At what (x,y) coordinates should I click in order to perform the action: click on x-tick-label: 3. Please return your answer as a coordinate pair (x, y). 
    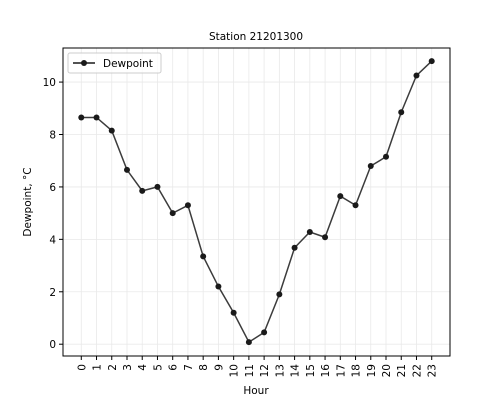
    Looking at the image, I should click on (128, 367).